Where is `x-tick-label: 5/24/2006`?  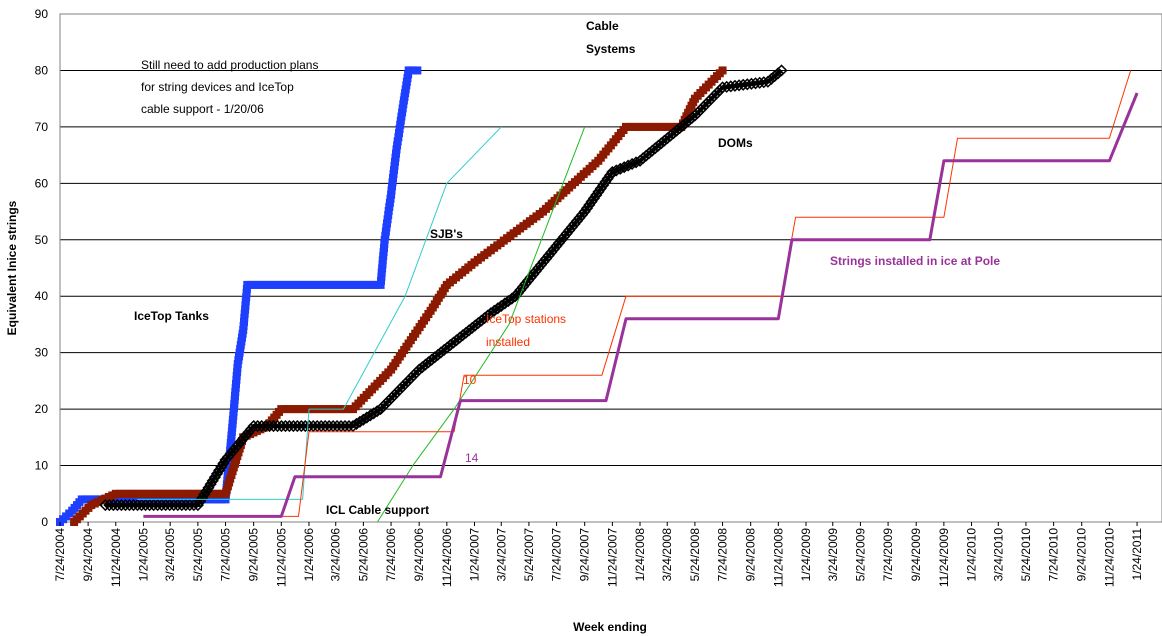 x-tick-label: 5/24/2006 is located at coordinates (363, 555).